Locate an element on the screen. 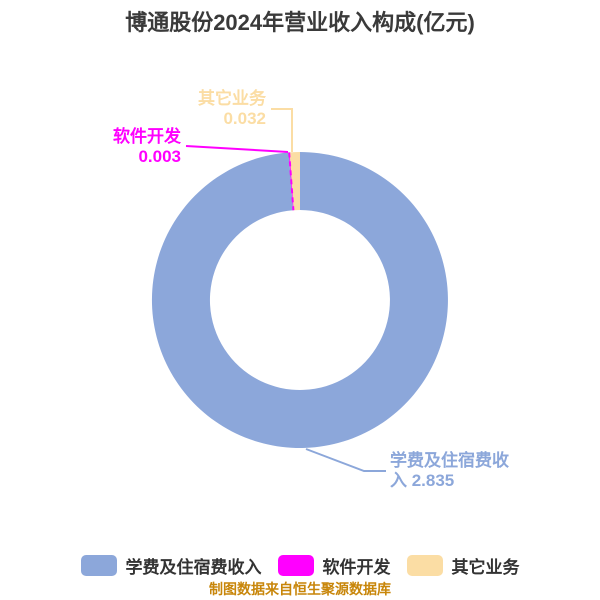 The image size is (600, 600). legend-swatch-tuition-icon is located at coordinates (98, 565).